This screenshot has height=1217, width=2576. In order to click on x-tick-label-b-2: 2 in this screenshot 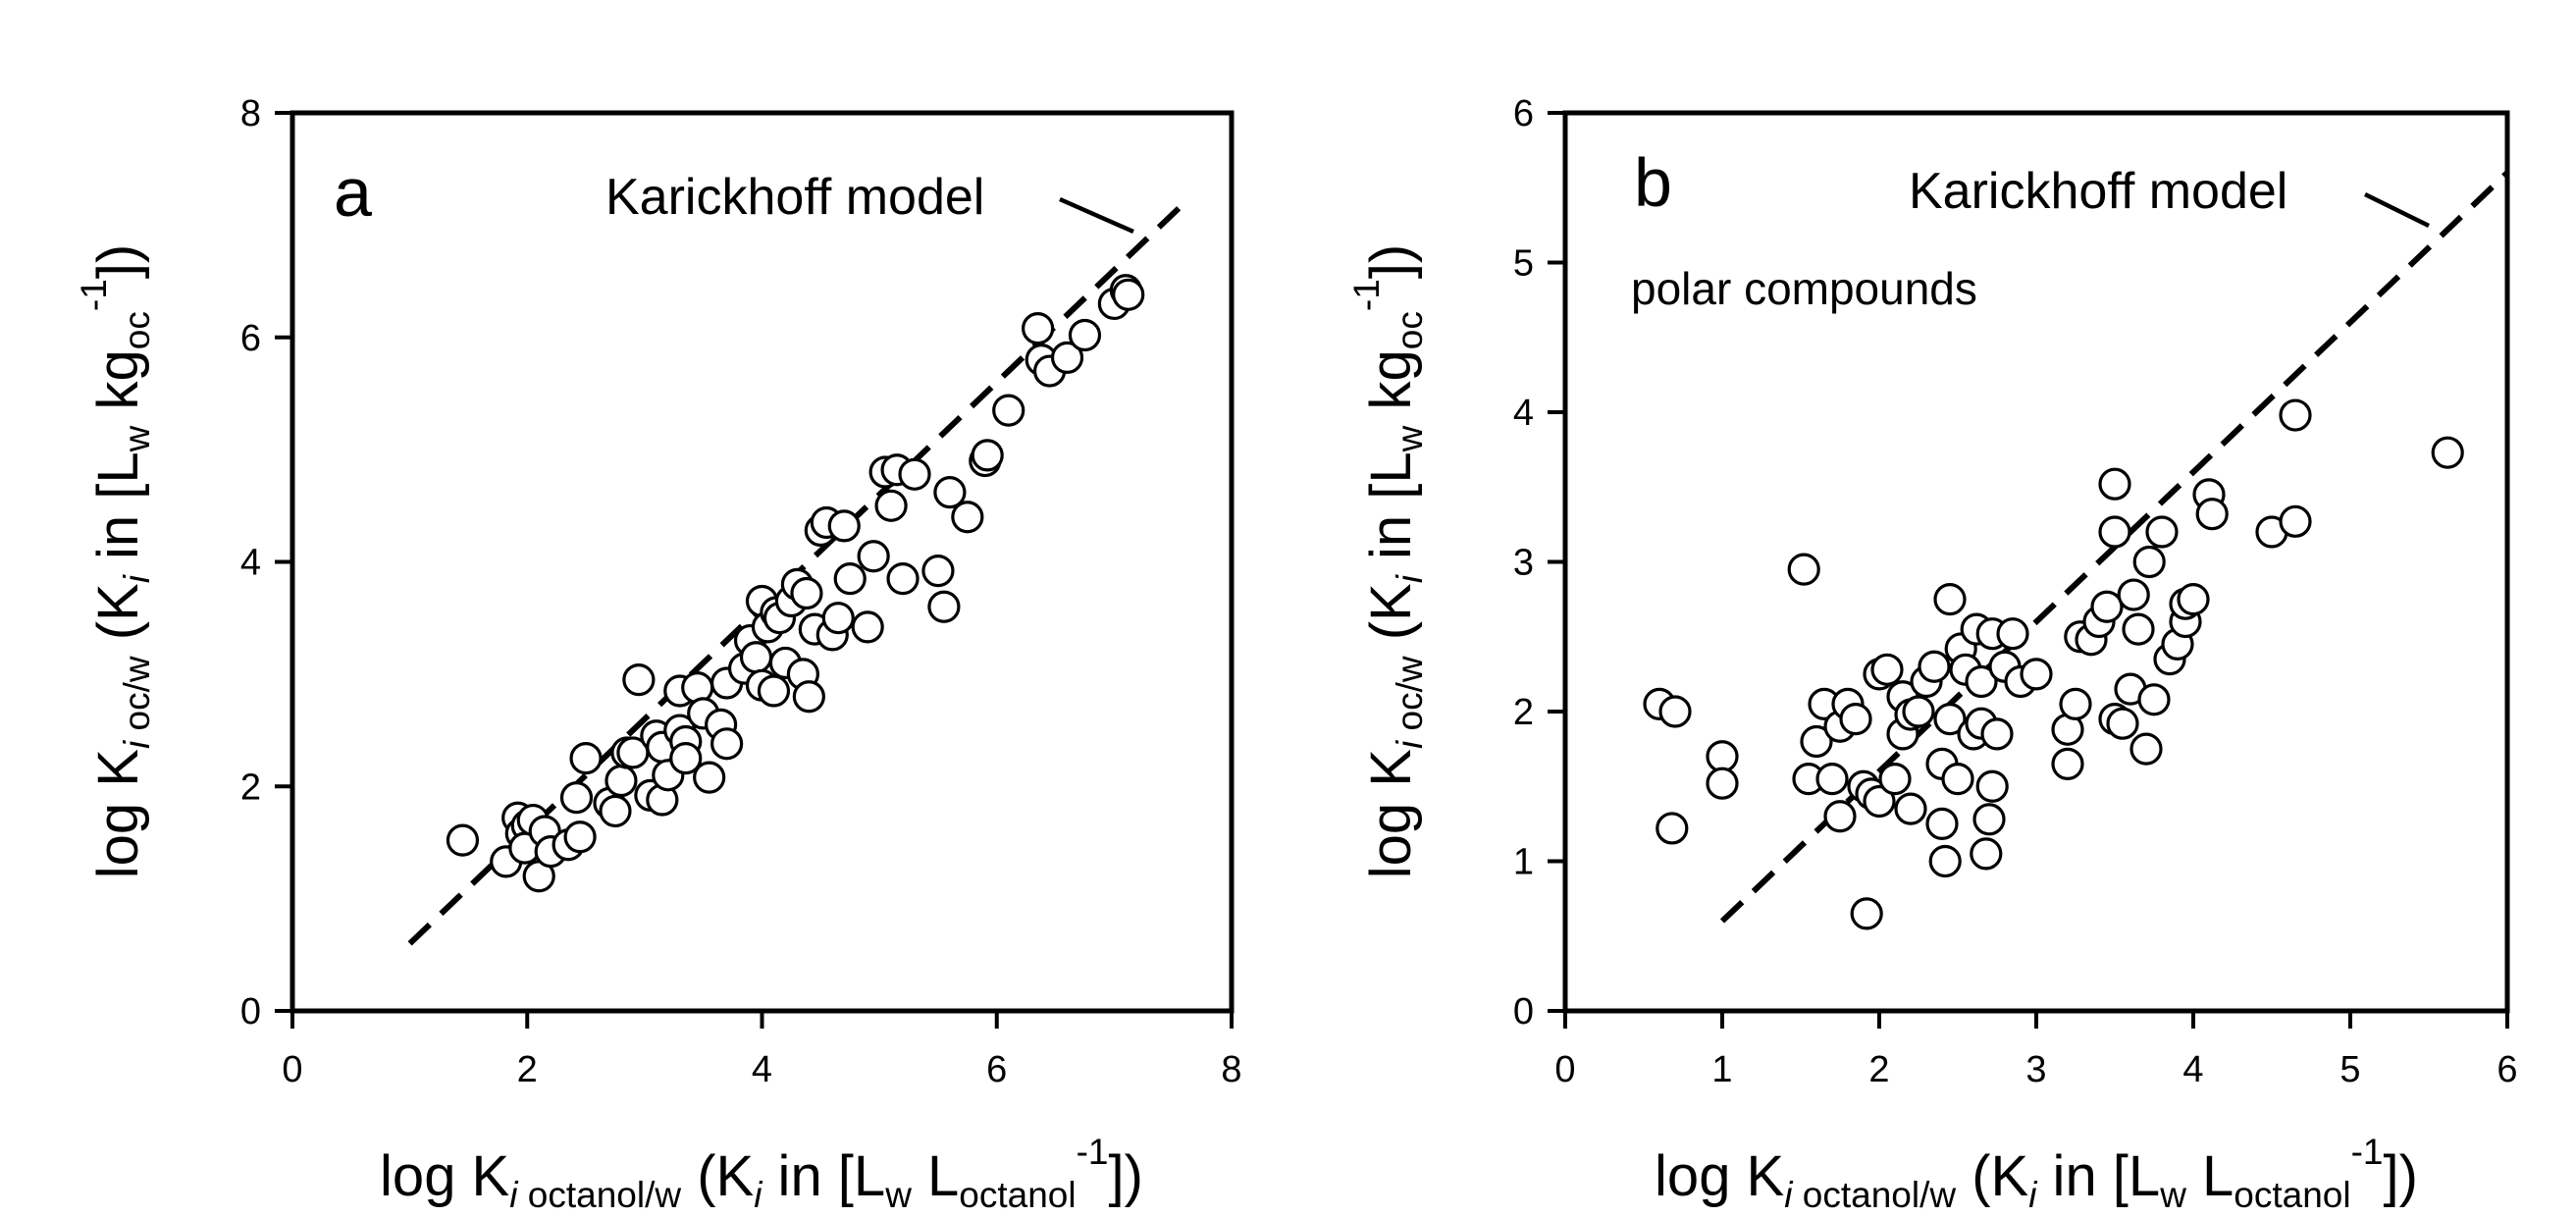, I will do `click(1878, 1069)`.